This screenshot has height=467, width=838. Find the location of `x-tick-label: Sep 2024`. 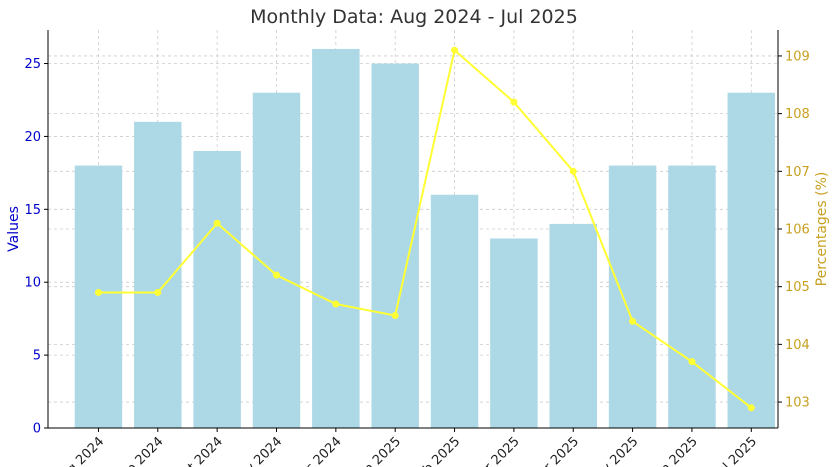

x-tick-label: Sep 2024 is located at coordinates (139, 450).